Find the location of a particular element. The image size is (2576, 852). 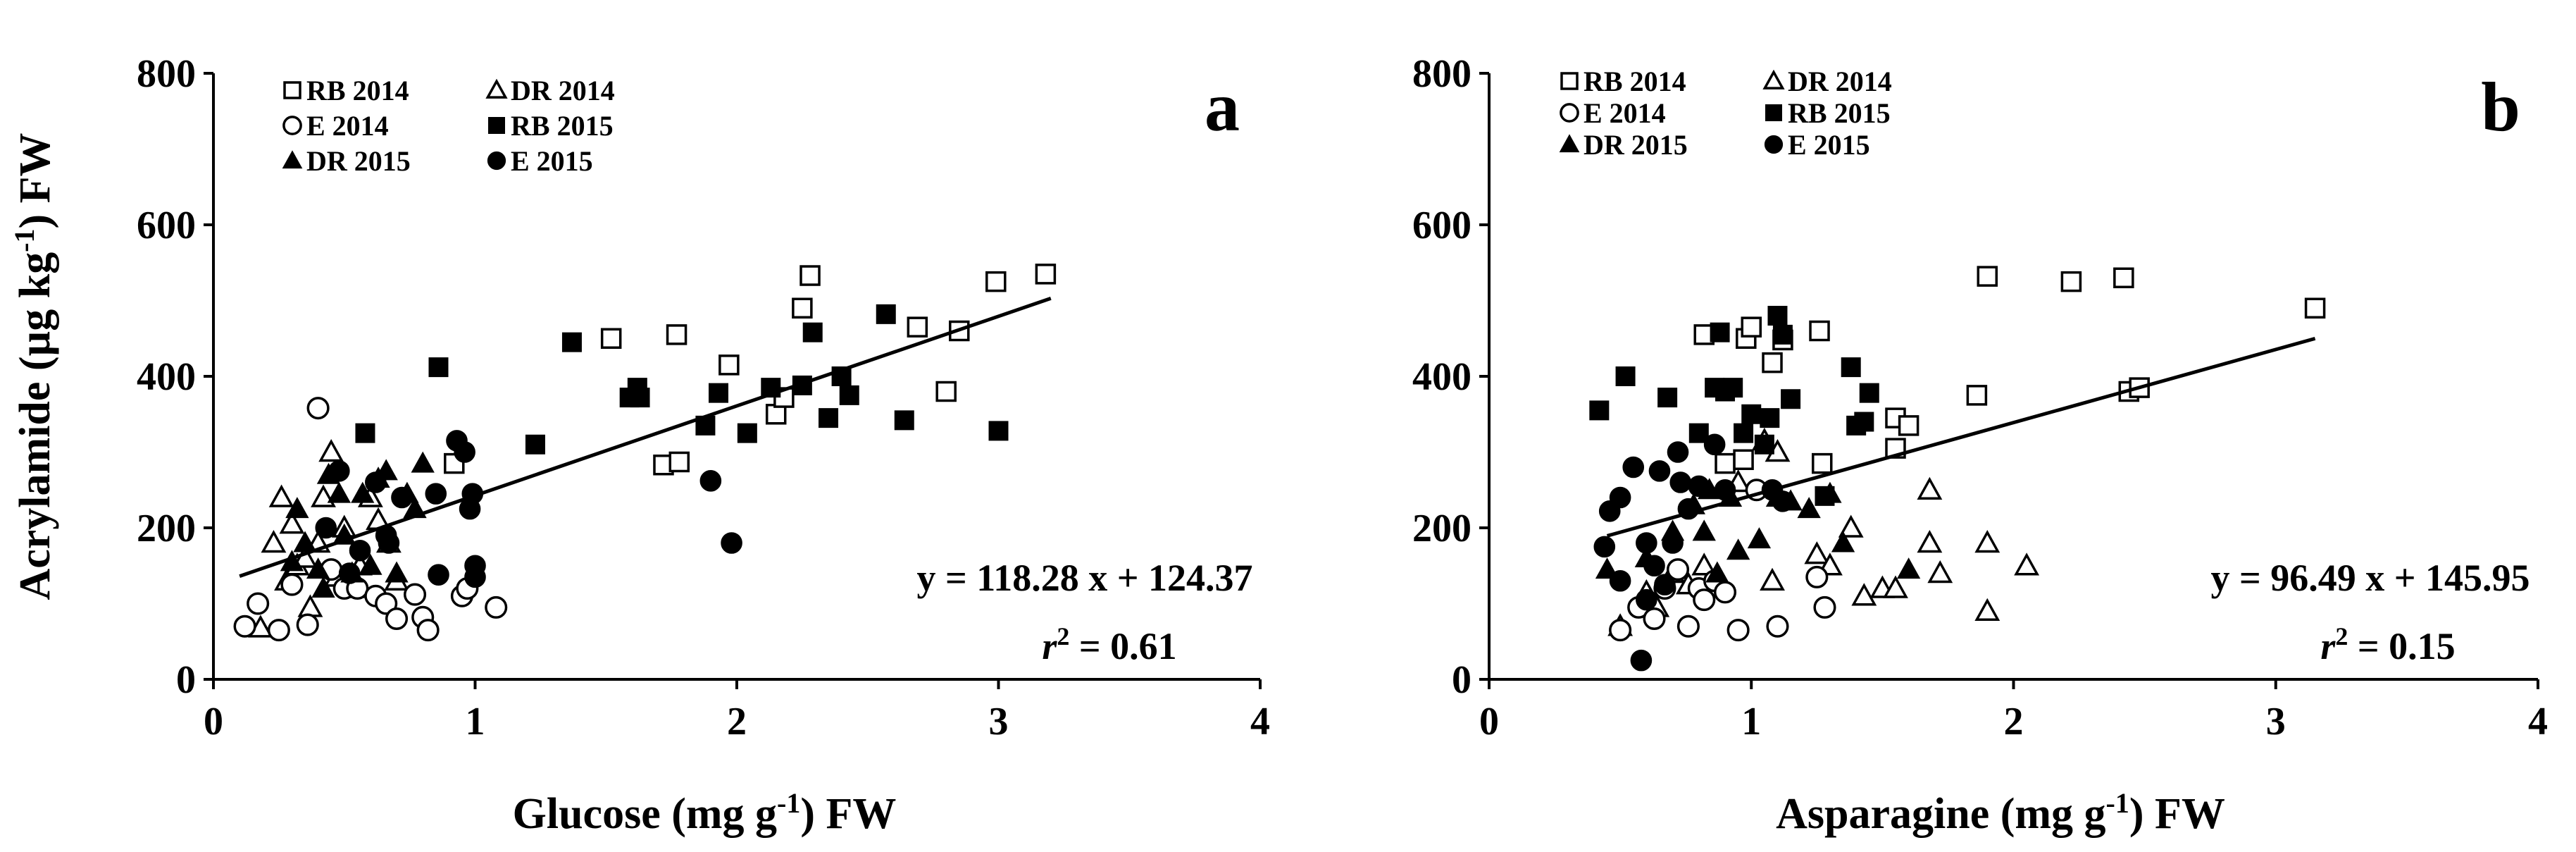

regression-equation: y = 118.28 x + 124.37 is located at coordinates (1084, 578).